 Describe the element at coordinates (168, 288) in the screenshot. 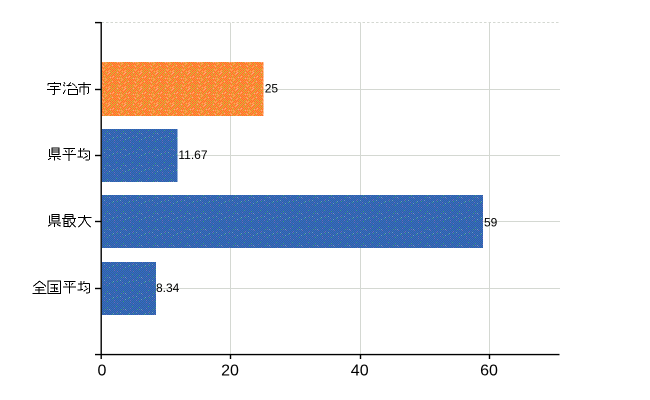

I see `svg-text: 8.34` at that location.